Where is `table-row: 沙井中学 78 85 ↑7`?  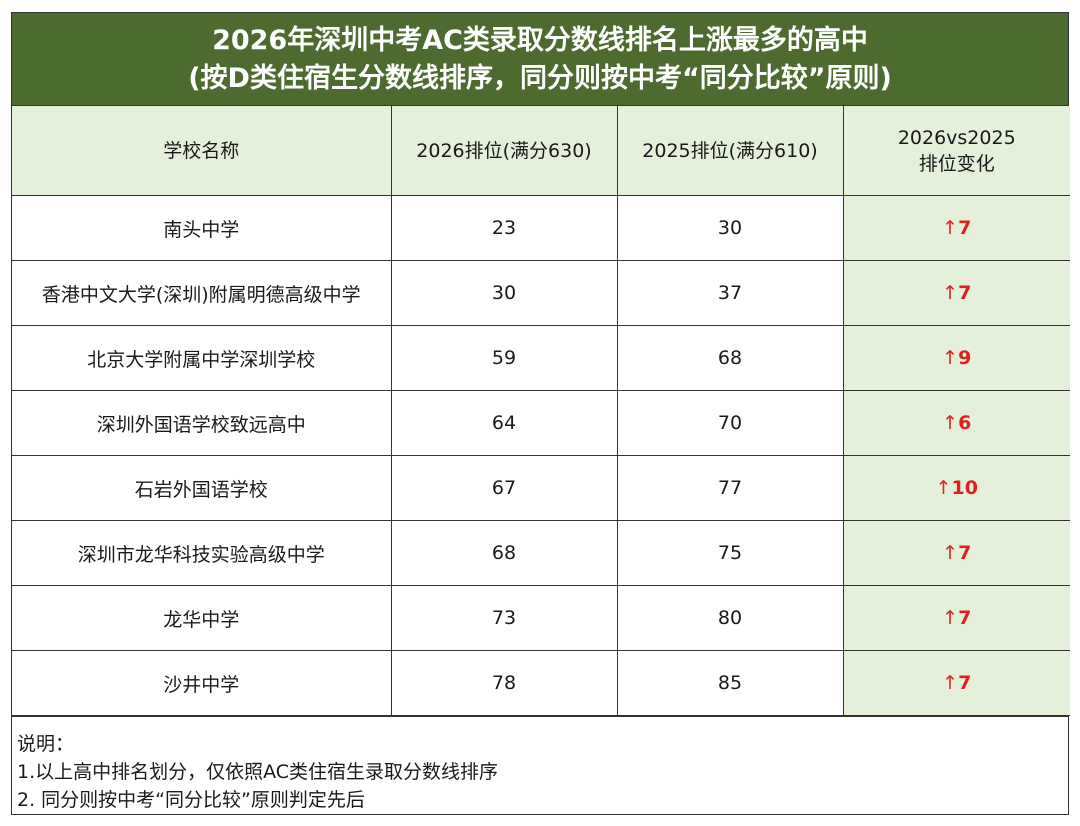
table-row: 沙井中学 78 85 ↑7 is located at coordinates (541, 683).